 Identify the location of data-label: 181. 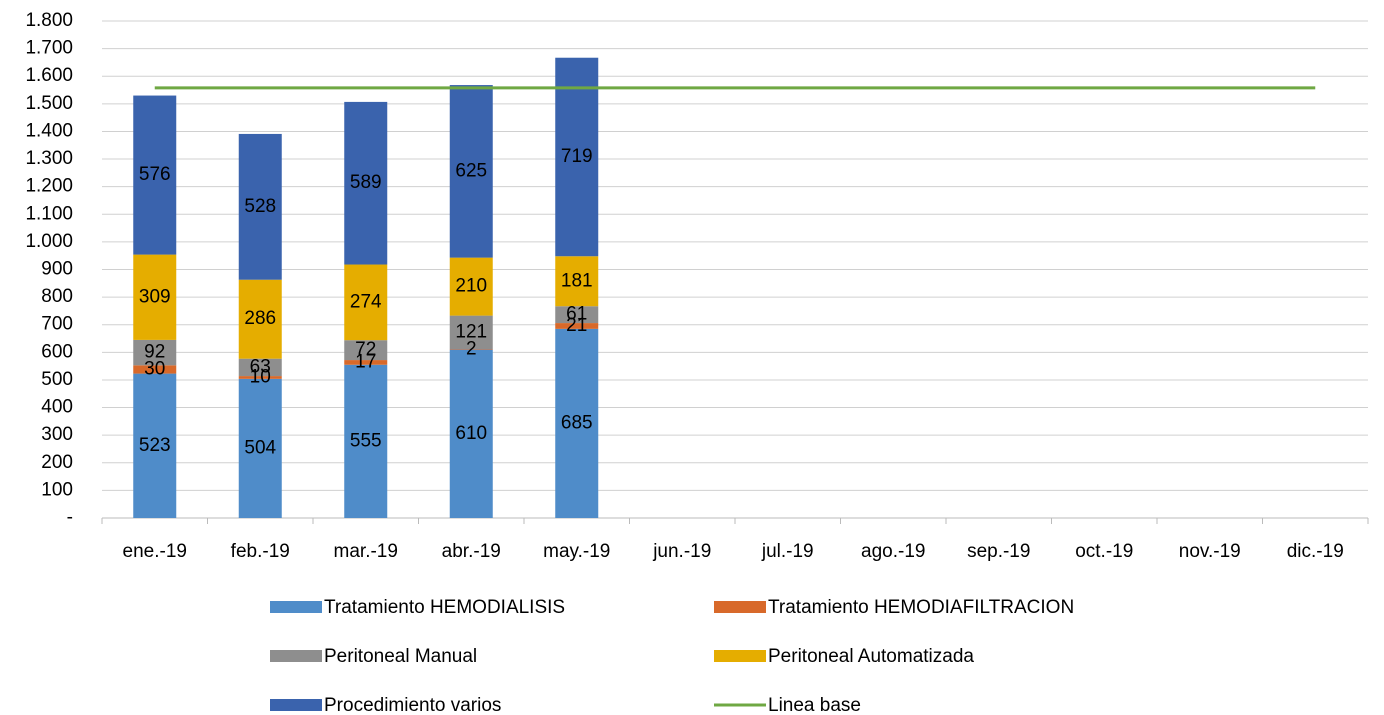
(577, 280).